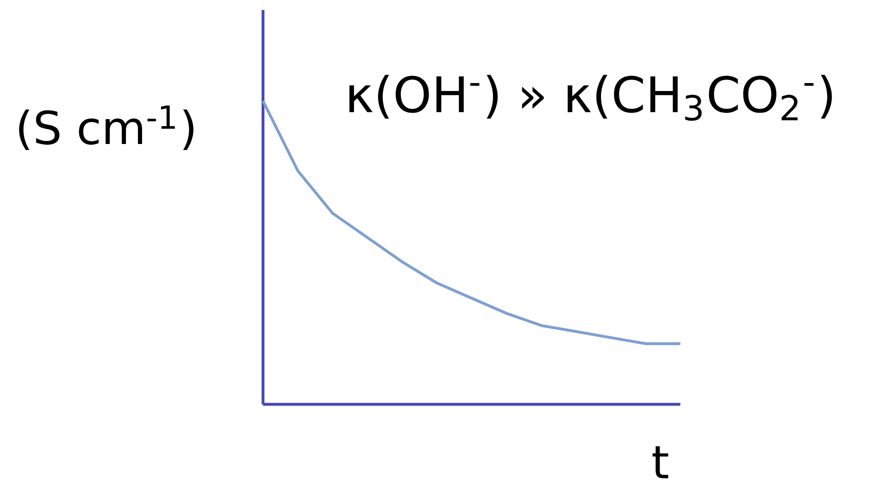  Describe the element at coordinates (106, 127) in the screenshot. I see `y-axis-title: (S cm$^{-1}$)` at that location.